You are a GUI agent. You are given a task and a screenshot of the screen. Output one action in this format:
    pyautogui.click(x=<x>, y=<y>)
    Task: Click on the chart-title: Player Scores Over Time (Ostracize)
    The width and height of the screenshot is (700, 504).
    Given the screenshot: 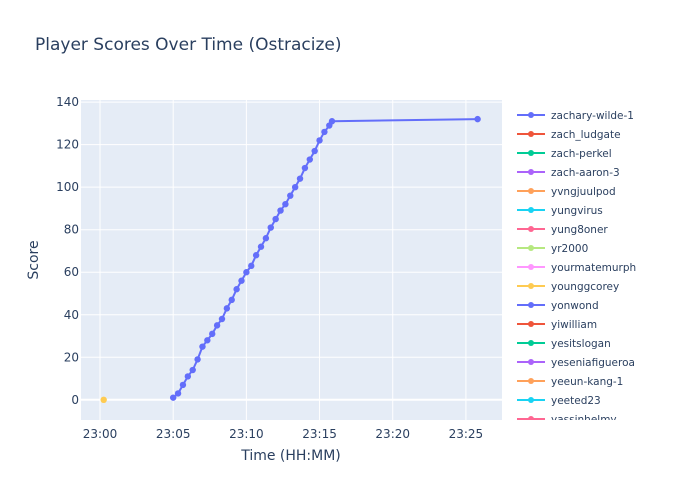 What is the action you would take?
    pyautogui.click(x=188, y=45)
    